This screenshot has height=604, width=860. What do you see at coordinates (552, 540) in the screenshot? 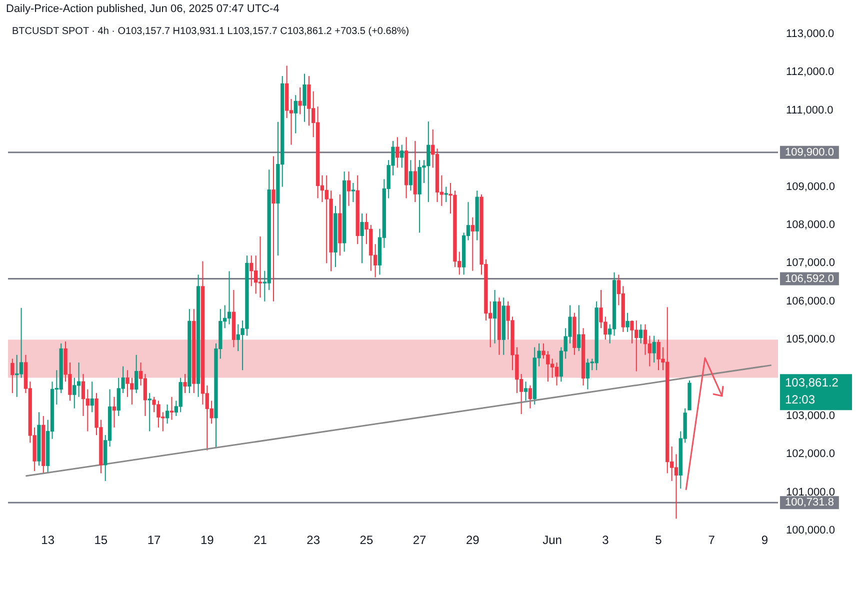
I see `x-tick-label: Jun` at bounding box center [552, 540].